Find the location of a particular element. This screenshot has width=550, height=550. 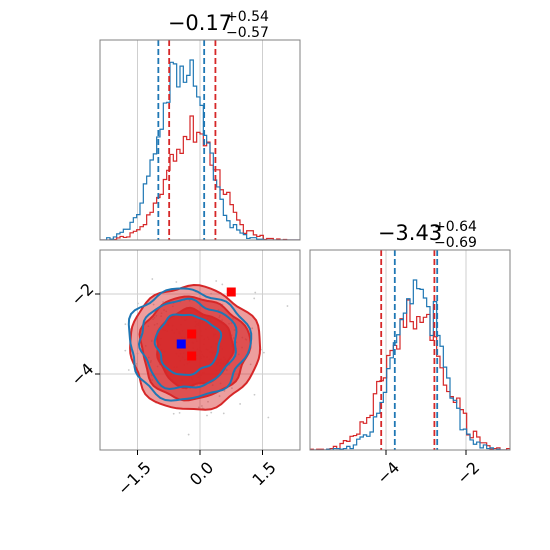

marginal-1-grid is located at coordinates (200, 140).